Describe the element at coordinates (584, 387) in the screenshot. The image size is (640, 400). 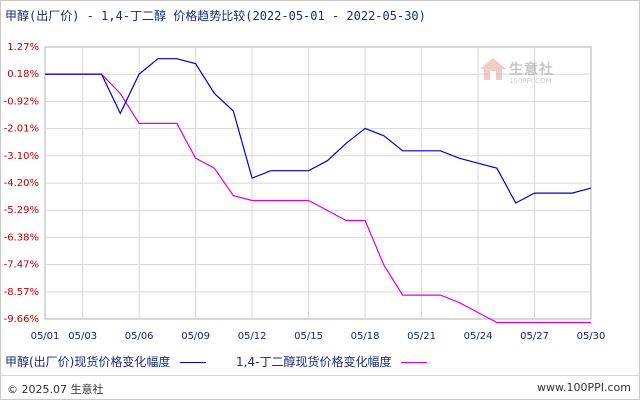
I see `site-link: www.100PPI.com` at that location.